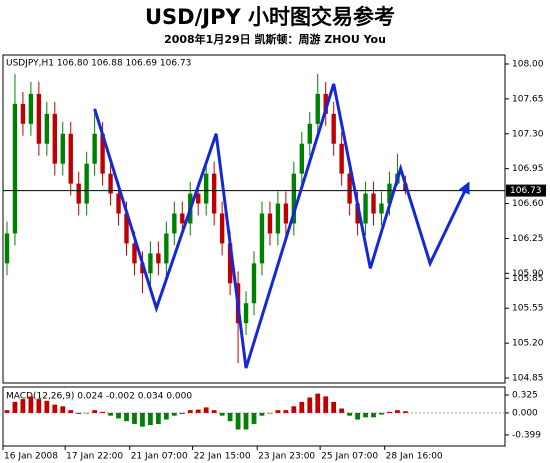  I want to click on chart-subtitle: 2008年1月29日 凯斯顿：周游 ZHOU You, so click(275, 39).